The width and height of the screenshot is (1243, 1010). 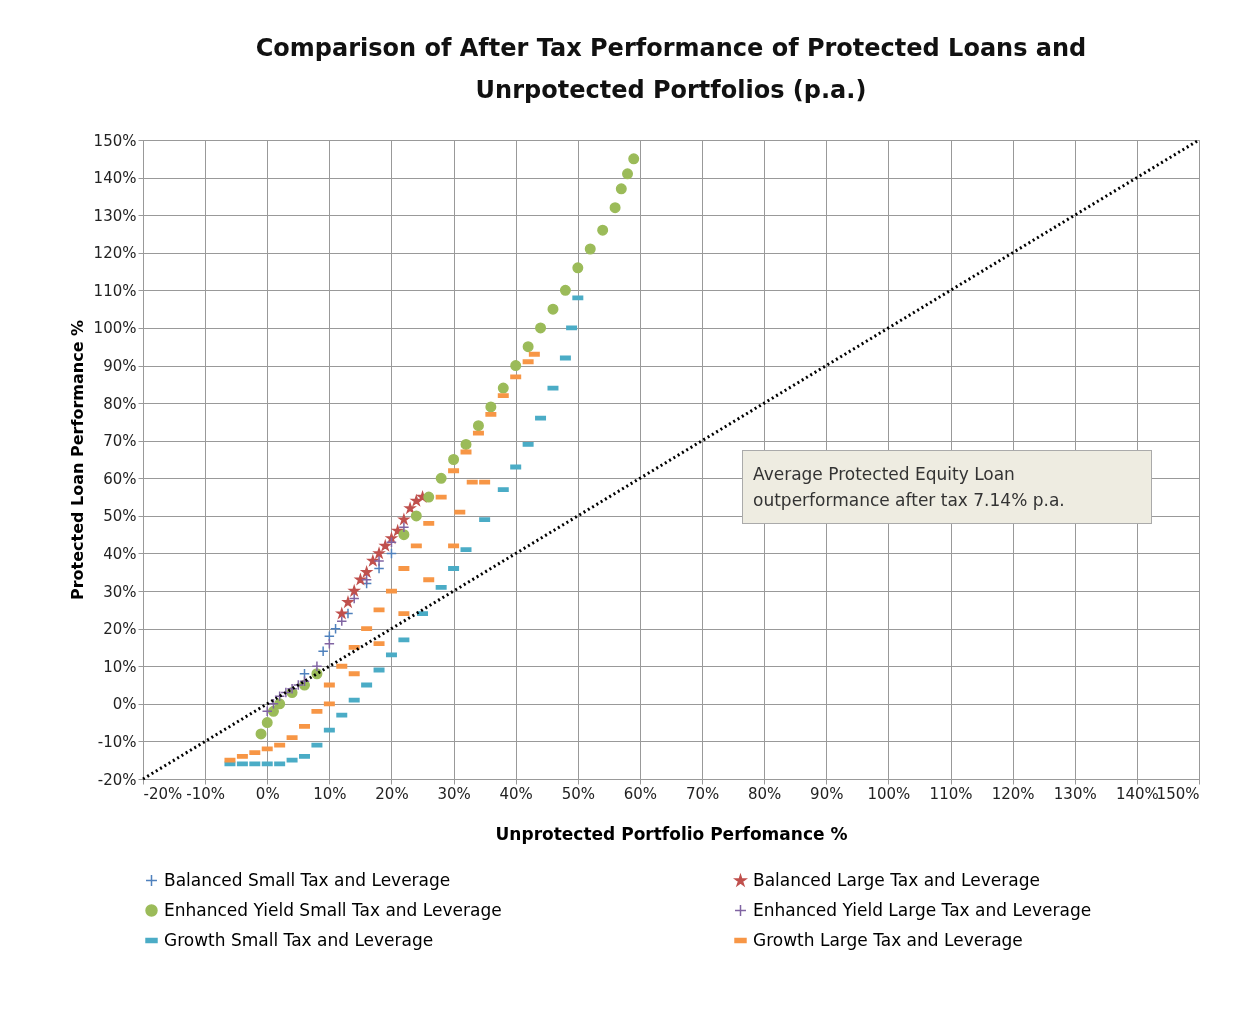 I want to click on annotation: Average Protected Equity Loan outperformance after tax 7.14% p.a., so click(x=909, y=487).